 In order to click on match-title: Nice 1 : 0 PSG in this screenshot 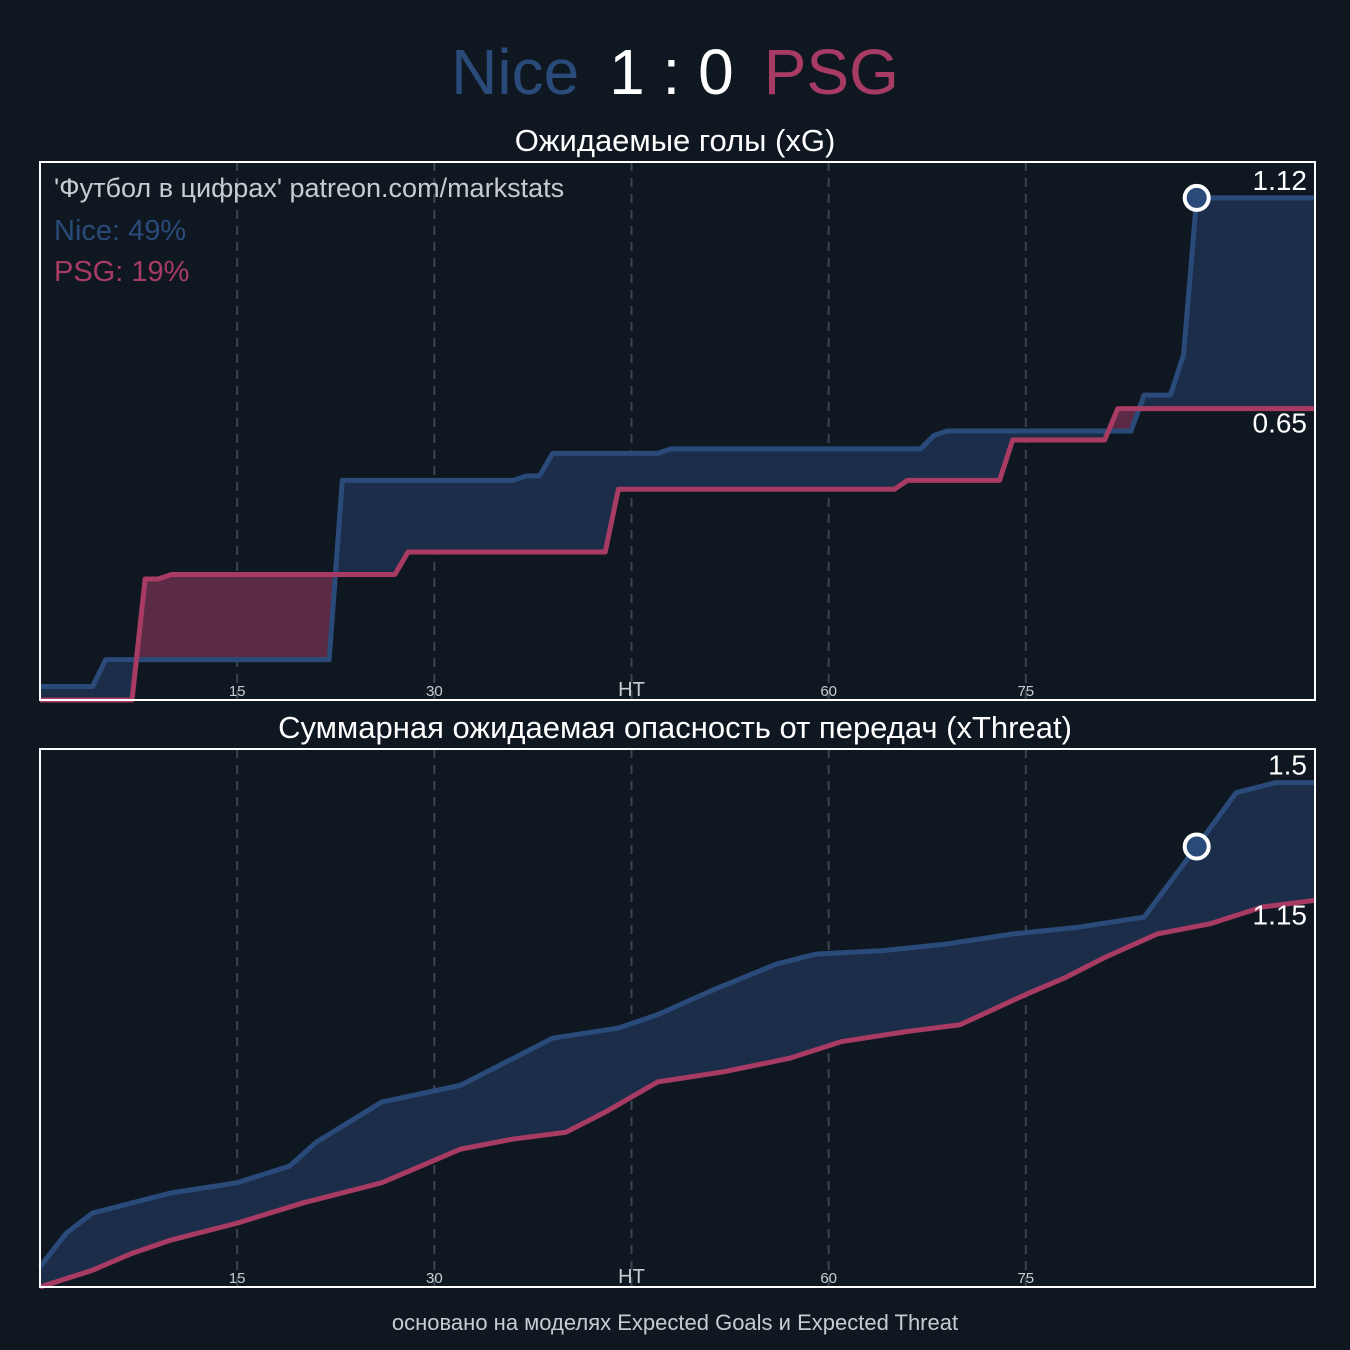, I will do `click(675, 72)`.